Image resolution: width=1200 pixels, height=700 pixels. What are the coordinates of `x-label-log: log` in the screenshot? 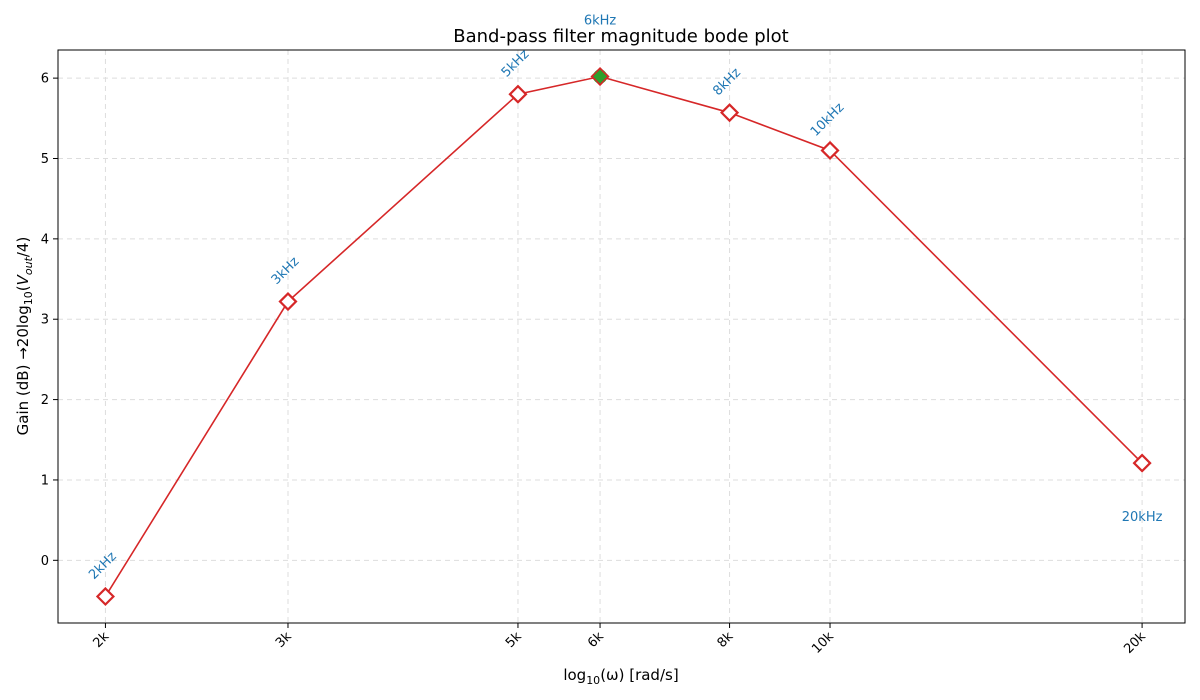 It's located at (574, 675).